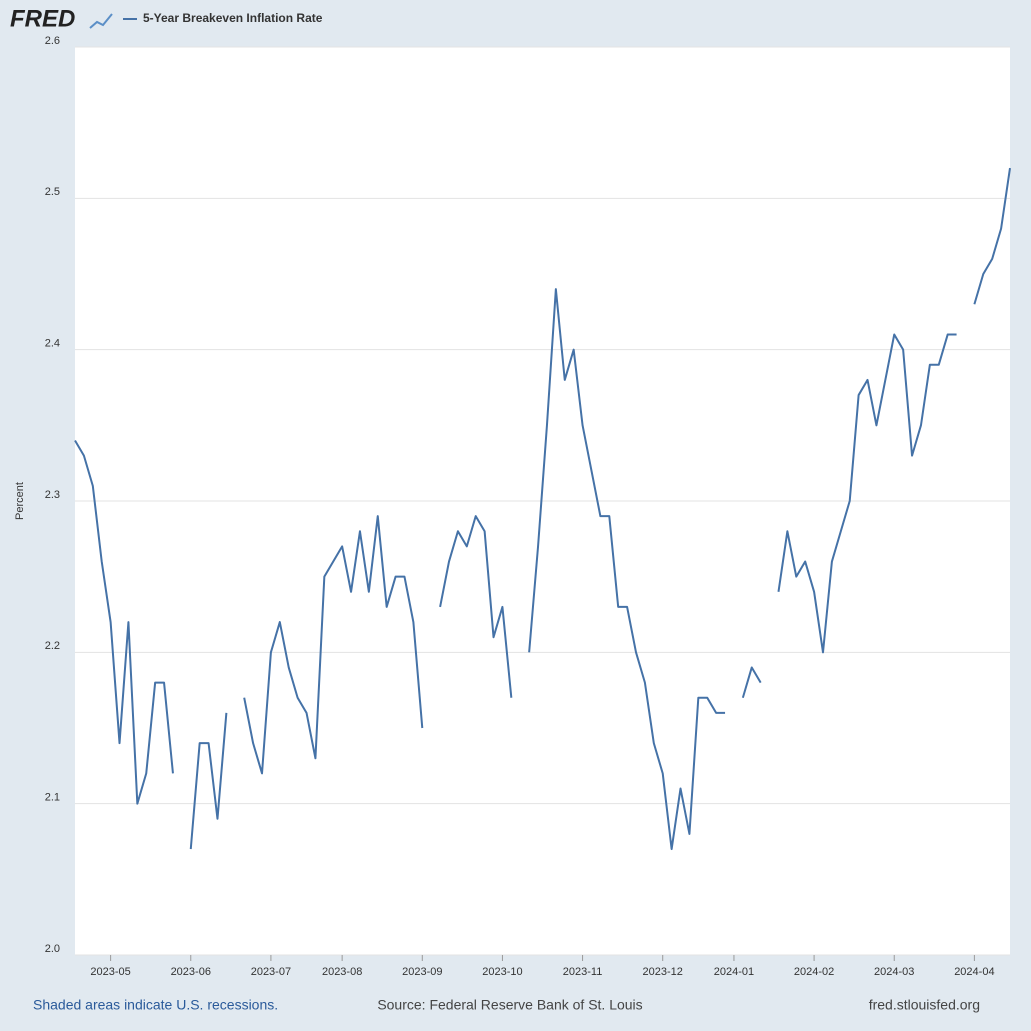  Describe the element at coordinates (191, 972) in the screenshot. I see `x-tick-label: 2023-06` at that location.